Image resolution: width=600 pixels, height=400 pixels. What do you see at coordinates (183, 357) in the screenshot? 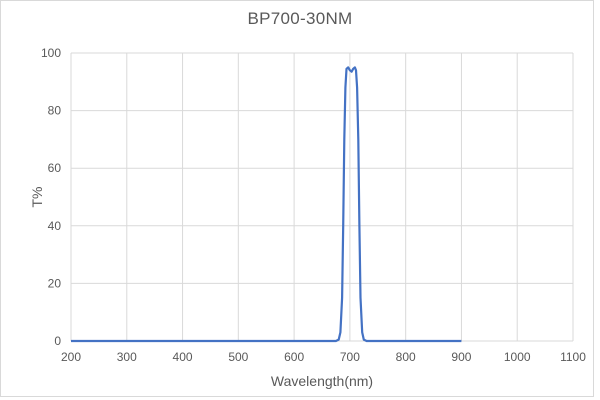
I see `x-tick-label: 400` at bounding box center [183, 357].